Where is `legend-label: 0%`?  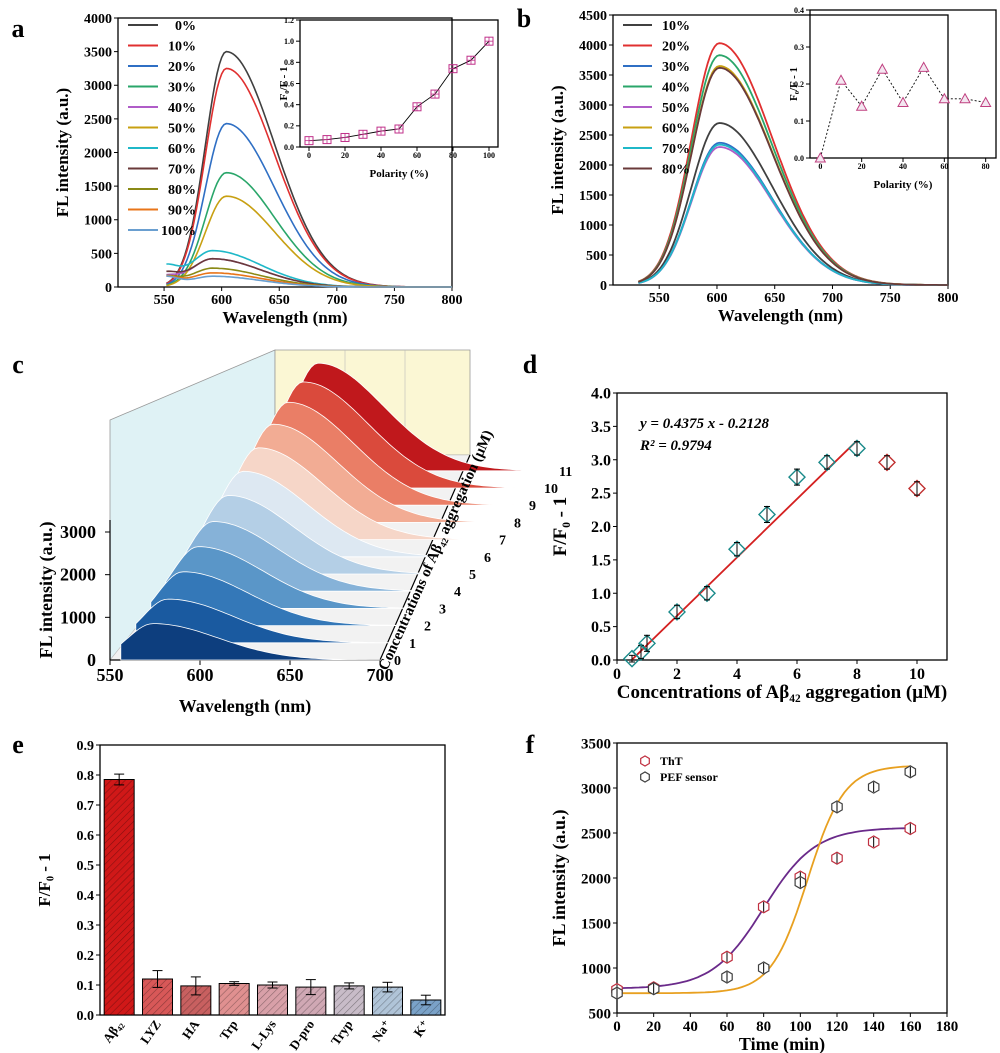 legend-label: 0% is located at coordinates (185, 26).